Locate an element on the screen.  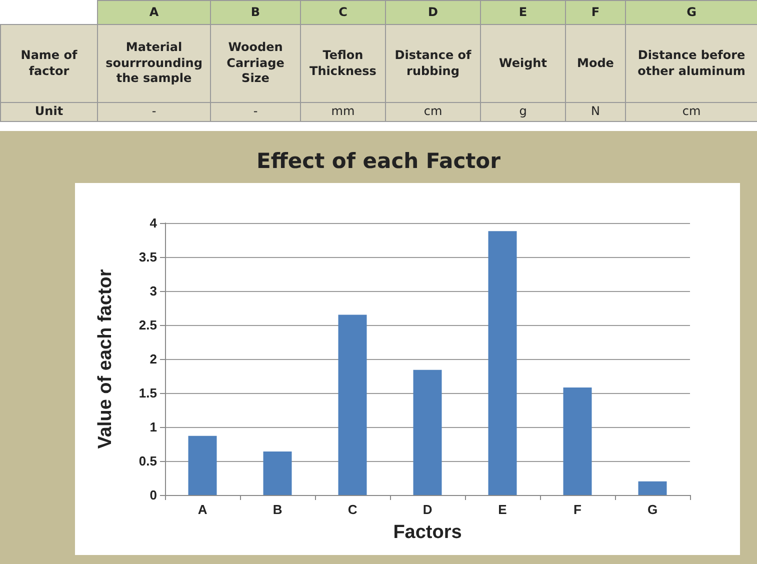
x-tick-label: D is located at coordinates (427, 509).